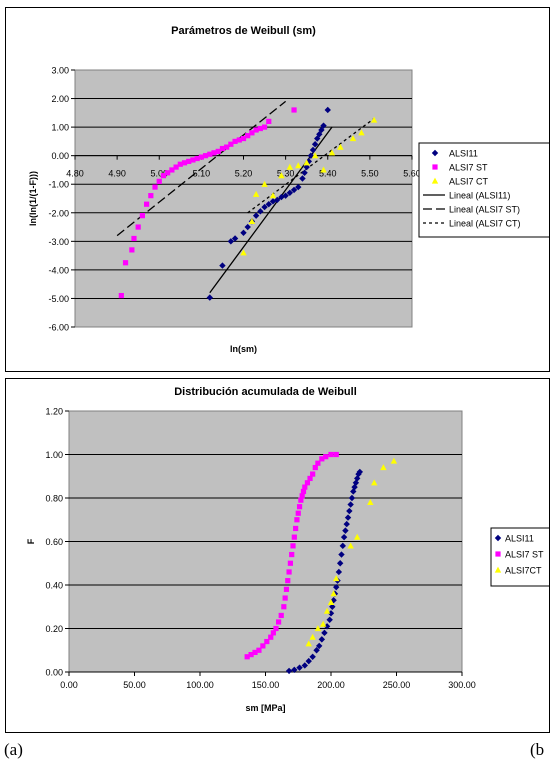  I want to click on legend-label: ALSI7 ST, so click(524, 555).